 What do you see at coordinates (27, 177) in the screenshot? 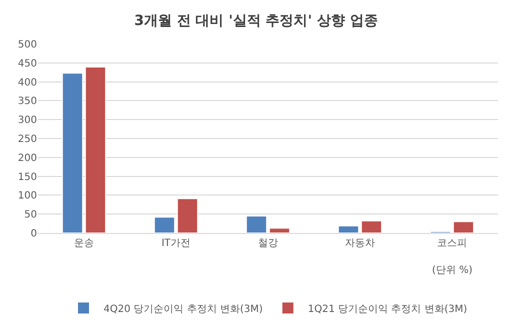
I see `y-tick-label: 150` at bounding box center [27, 177].